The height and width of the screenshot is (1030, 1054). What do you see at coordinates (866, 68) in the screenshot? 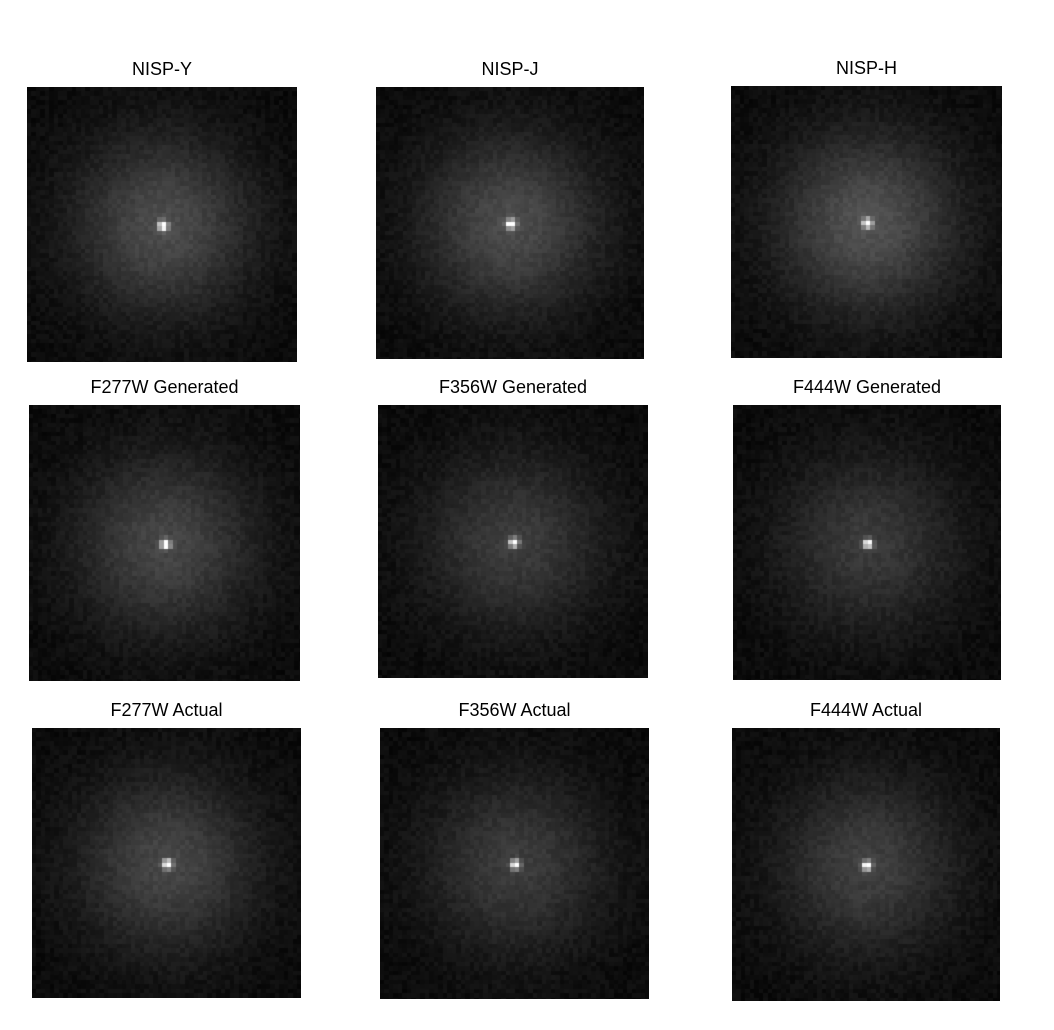
I see `panel-title: NISP-H` at bounding box center [866, 68].